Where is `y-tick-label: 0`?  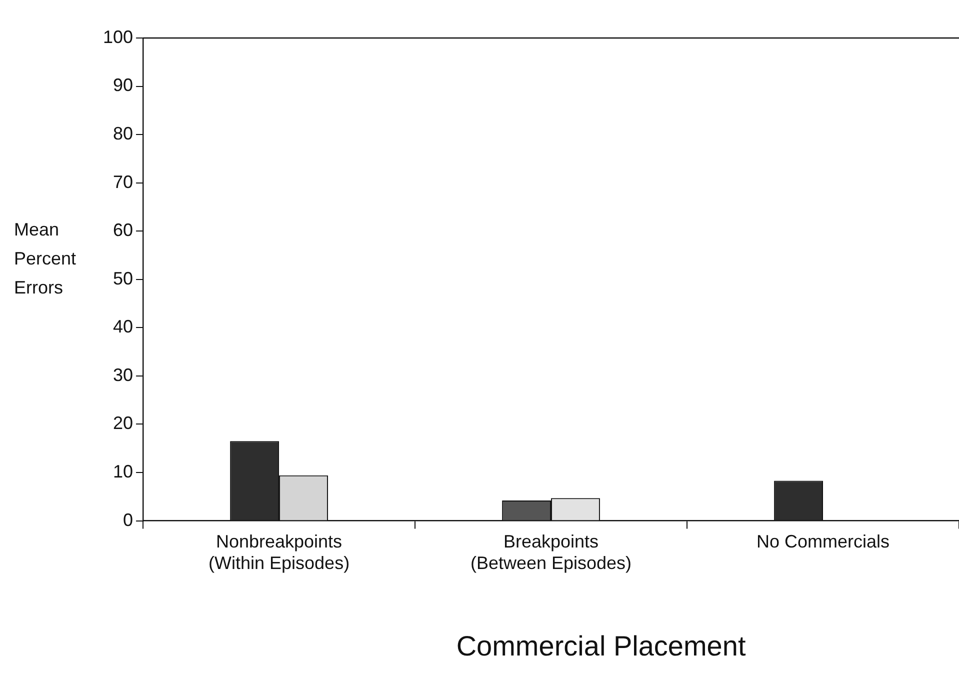 y-tick-label: 0 is located at coordinates (128, 520).